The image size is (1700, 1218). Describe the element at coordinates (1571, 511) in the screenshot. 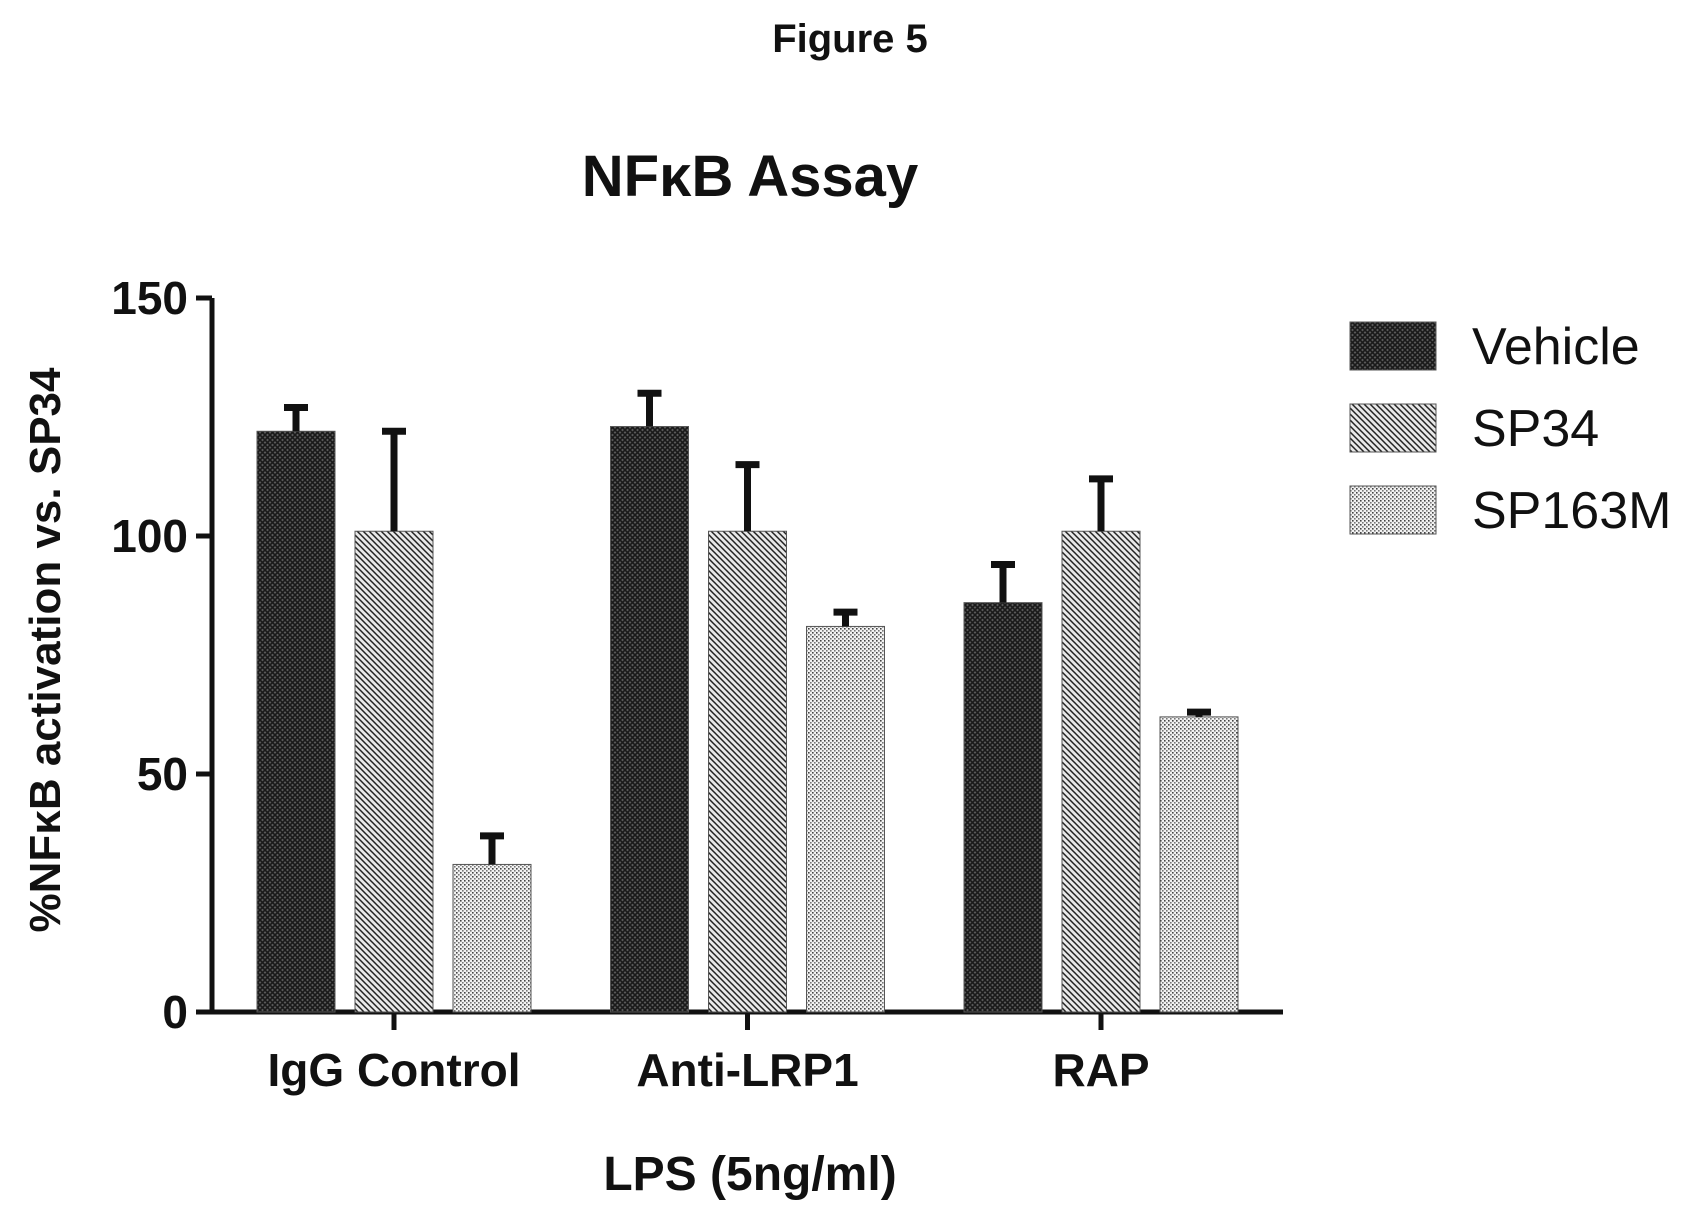

I see `legend-label-sp163m: SP163M` at that location.